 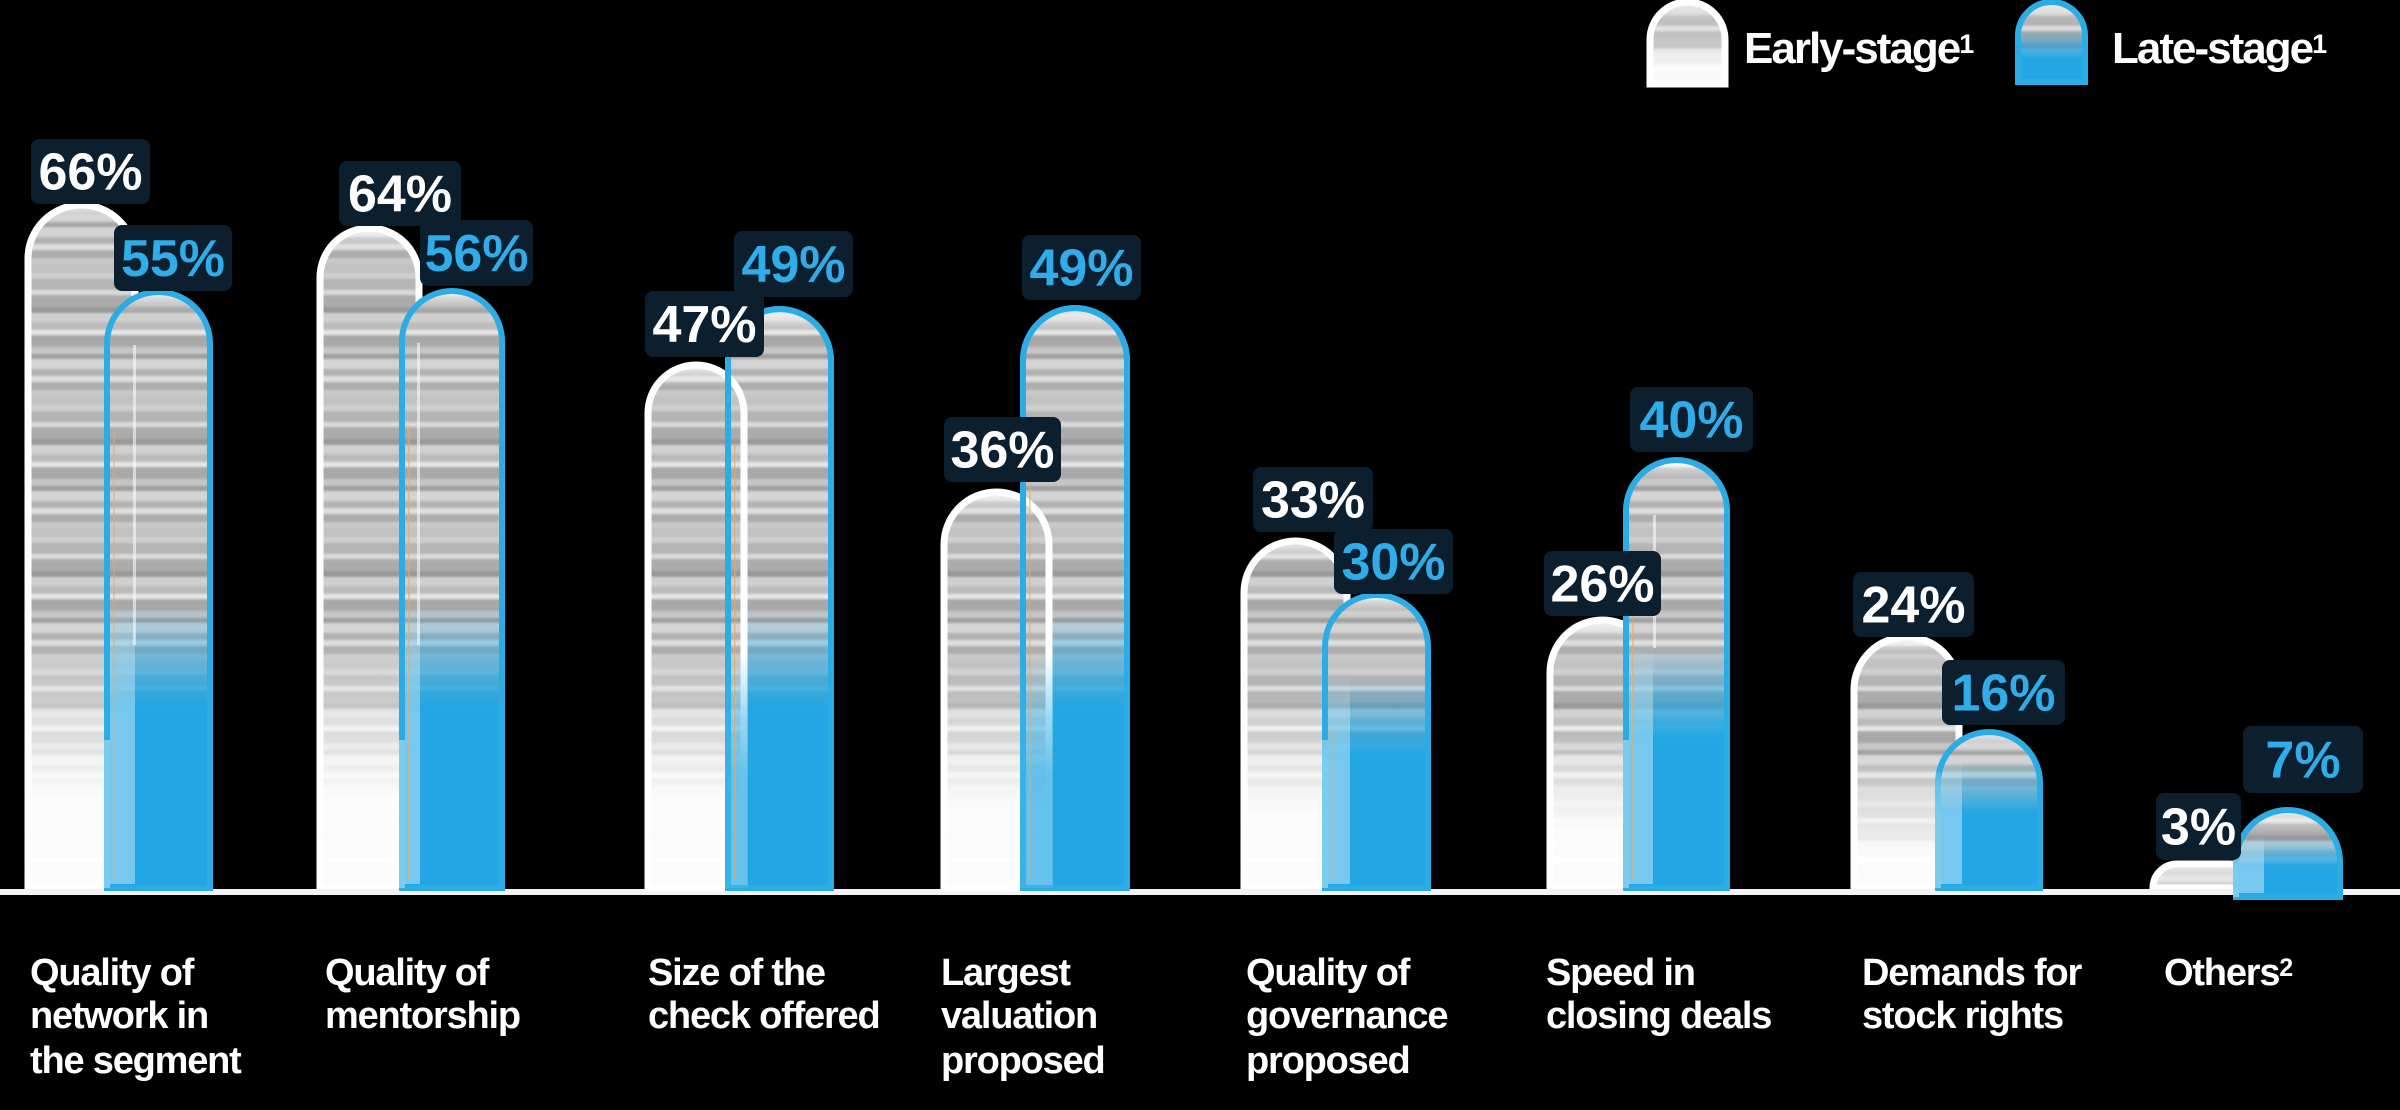 What do you see at coordinates (1913, 606) in the screenshot?
I see `svg-text: 24%` at bounding box center [1913, 606].